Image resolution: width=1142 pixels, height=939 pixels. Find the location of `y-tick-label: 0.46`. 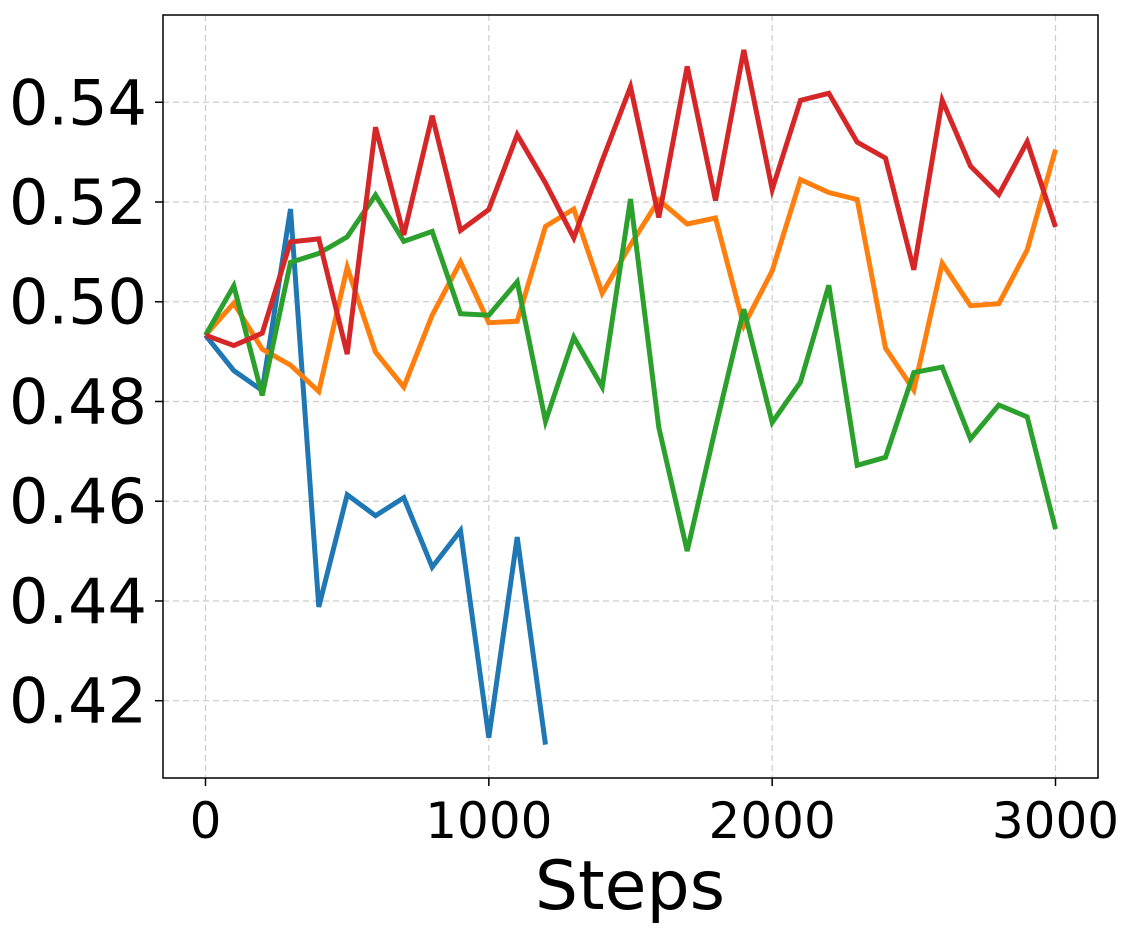

y-tick-label: 0.46 is located at coordinates (78, 501).